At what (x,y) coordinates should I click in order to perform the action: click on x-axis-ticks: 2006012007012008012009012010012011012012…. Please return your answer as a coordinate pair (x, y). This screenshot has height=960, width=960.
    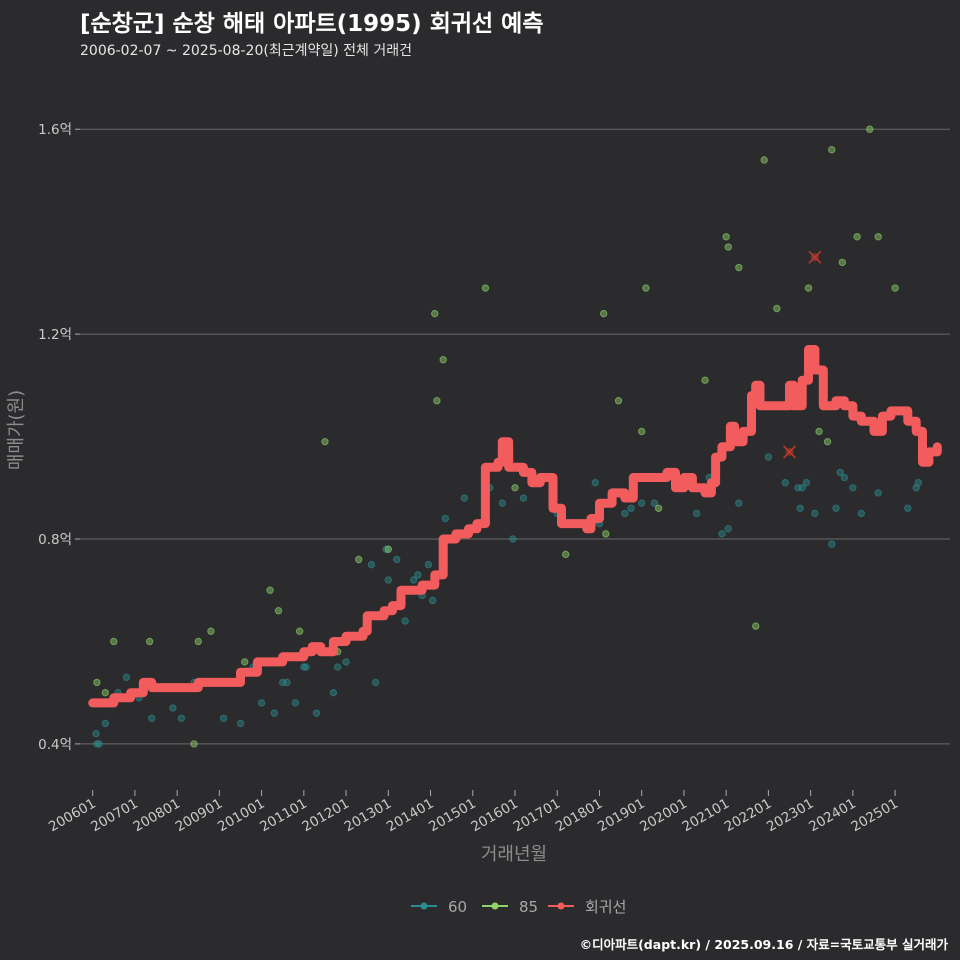
    Looking at the image, I should click on (473, 812).